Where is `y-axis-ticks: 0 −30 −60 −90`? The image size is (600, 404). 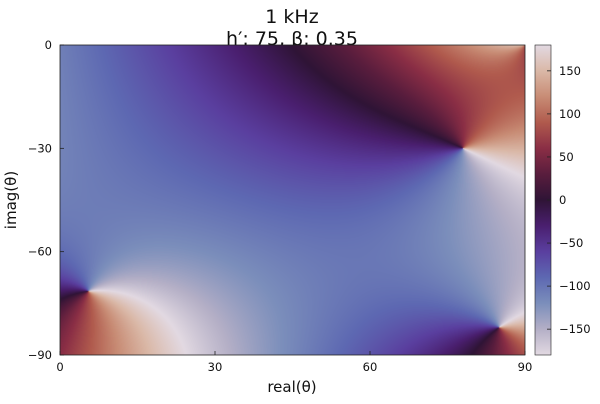 y-axis-ticks: 0 −30 −60 −90 is located at coordinates (46, 200).